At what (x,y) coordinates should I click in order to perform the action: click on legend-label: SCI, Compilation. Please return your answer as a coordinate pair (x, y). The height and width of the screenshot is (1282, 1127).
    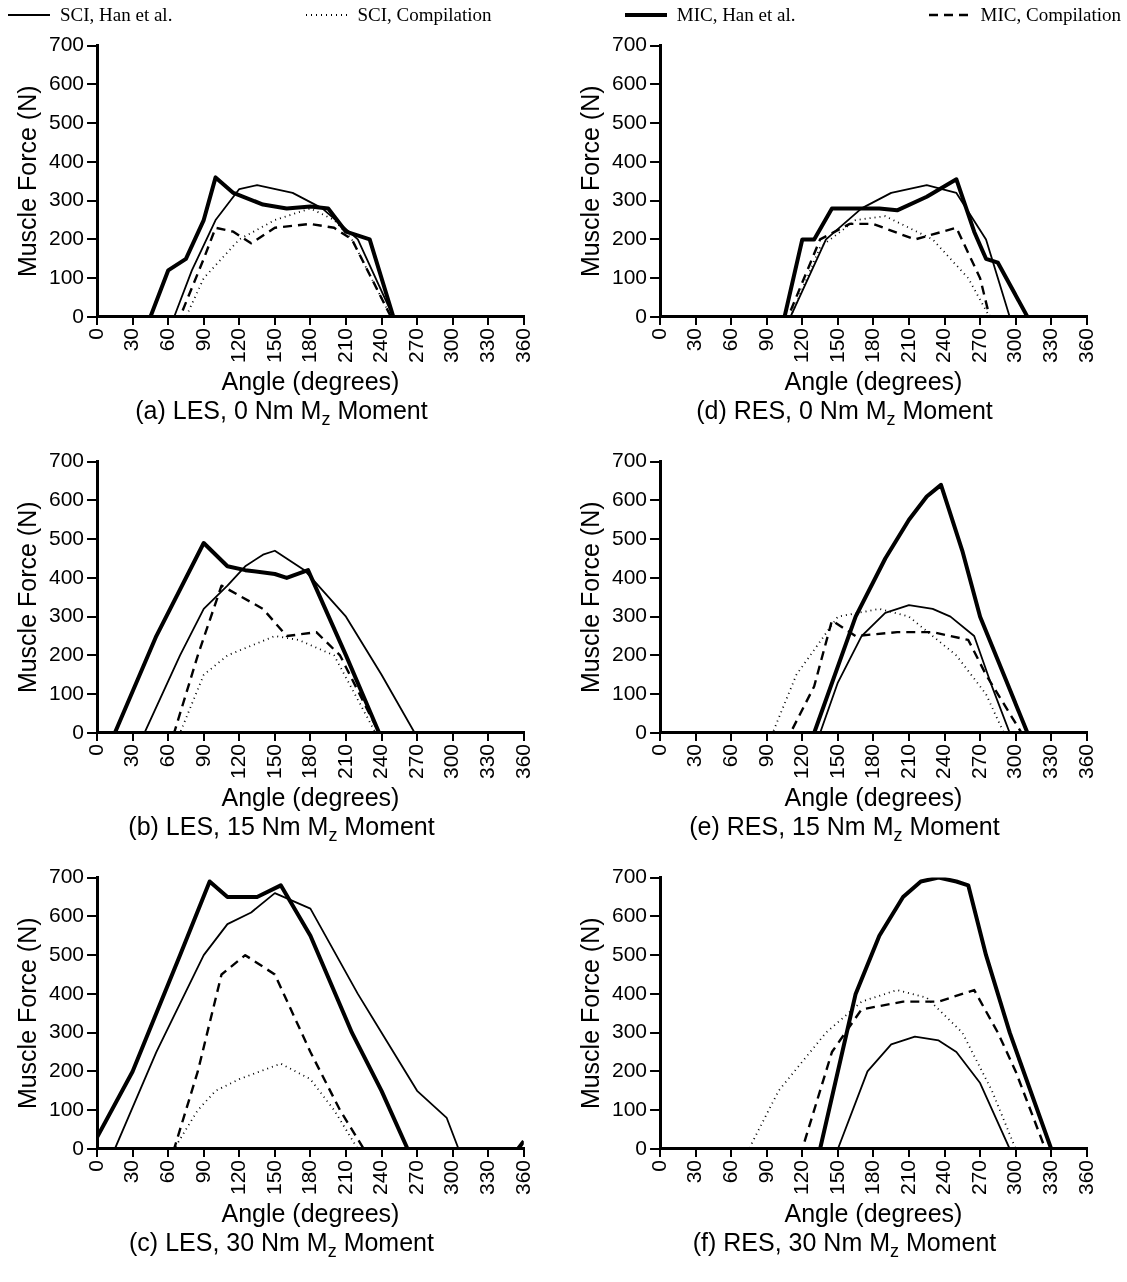
    Looking at the image, I should click on (424, 15).